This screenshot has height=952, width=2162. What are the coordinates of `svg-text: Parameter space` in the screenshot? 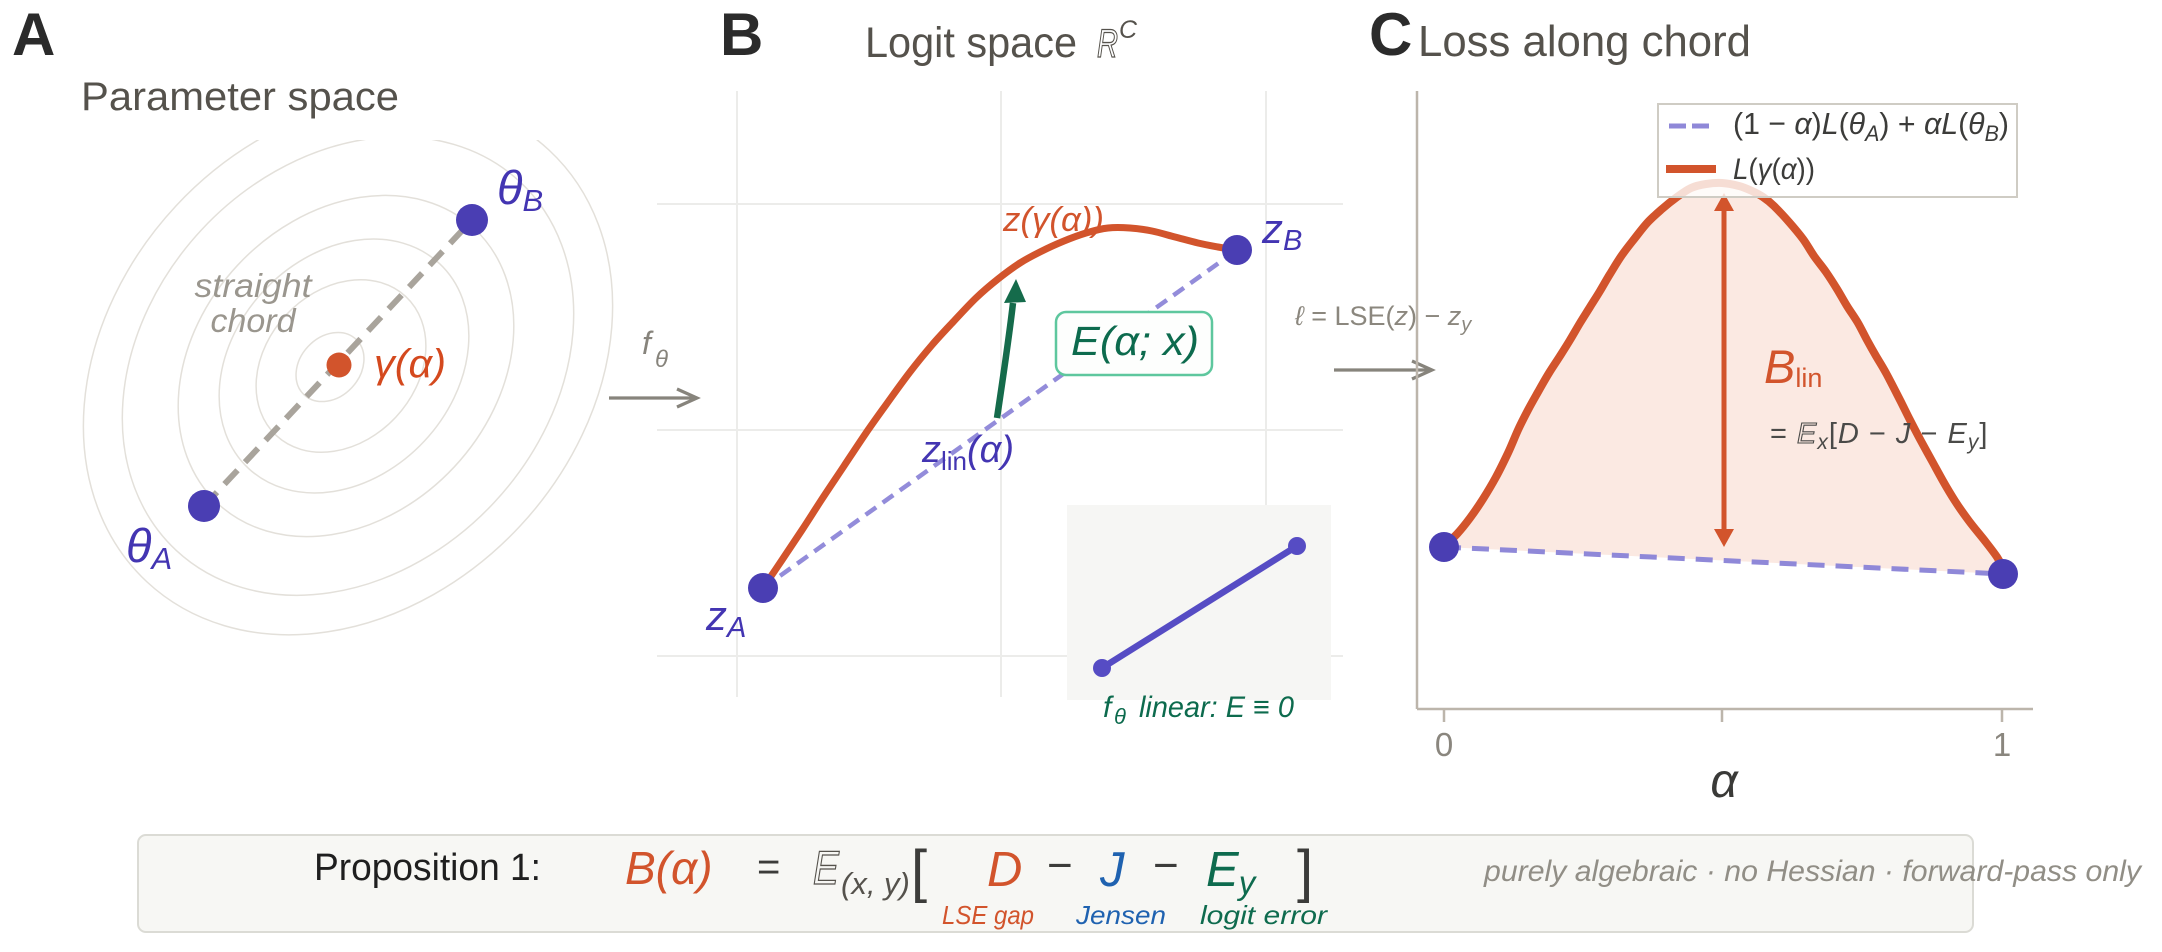 It's located at (240, 97).